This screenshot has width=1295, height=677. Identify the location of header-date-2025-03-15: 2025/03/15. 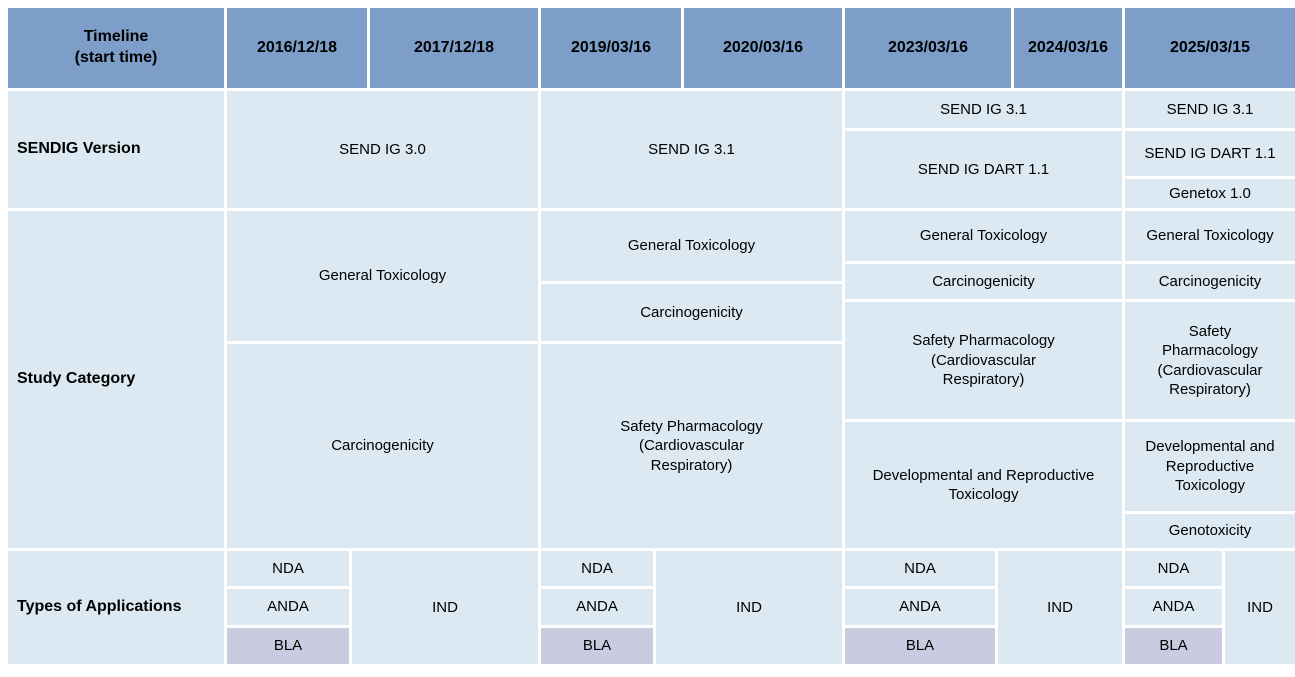
(1210, 48).